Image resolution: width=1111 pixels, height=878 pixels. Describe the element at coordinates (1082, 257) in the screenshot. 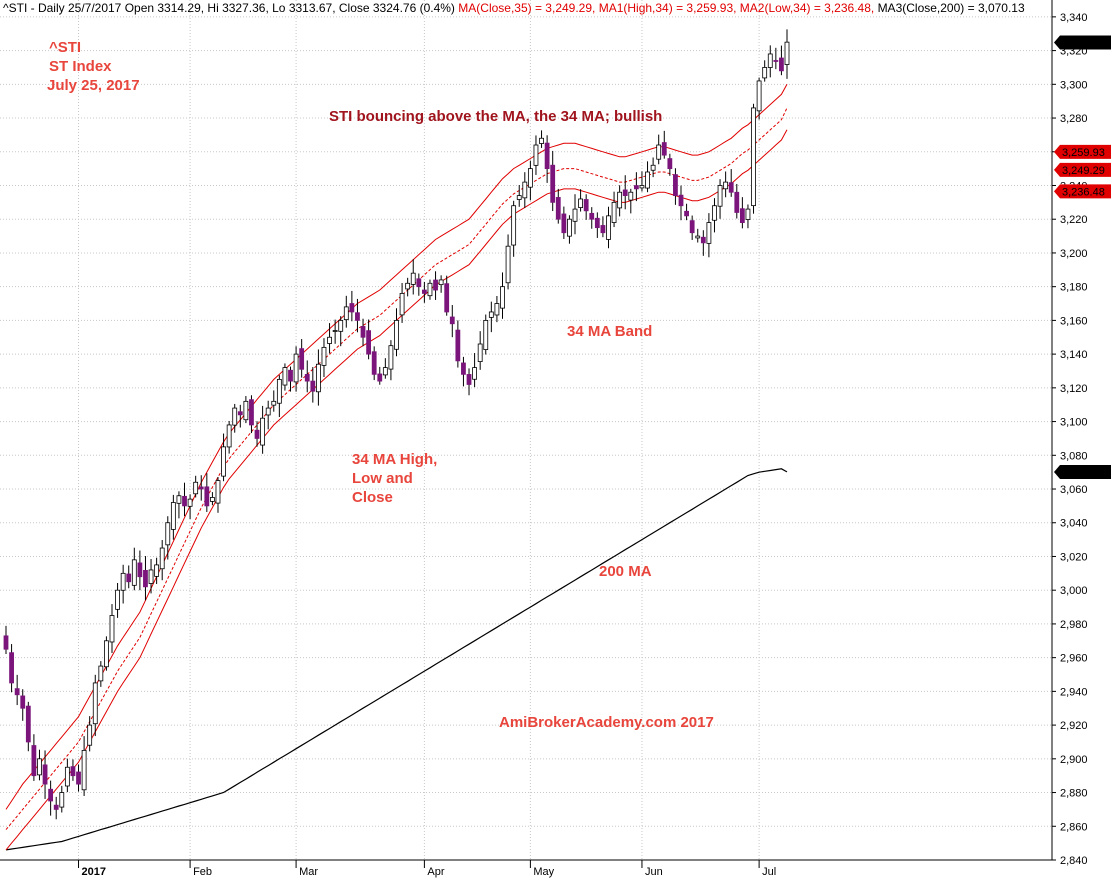

I see `price-tags: 3,324.76 3,259.93 3,249.29 3,236.48 3,070.13` at that location.